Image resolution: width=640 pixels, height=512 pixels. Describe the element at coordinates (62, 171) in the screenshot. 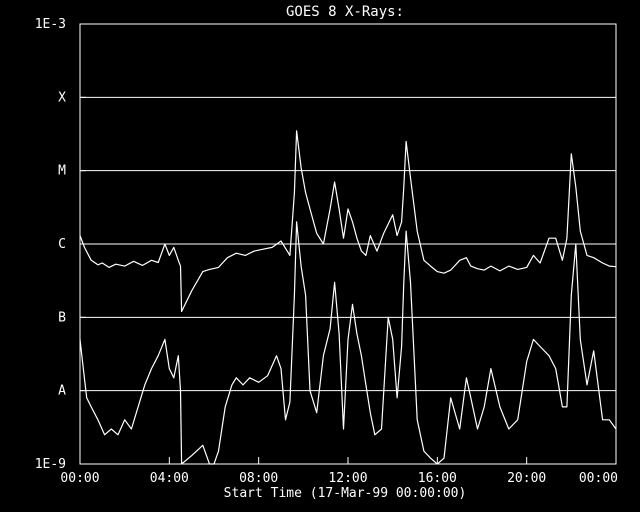

I see `y-tick-label: M` at that location.